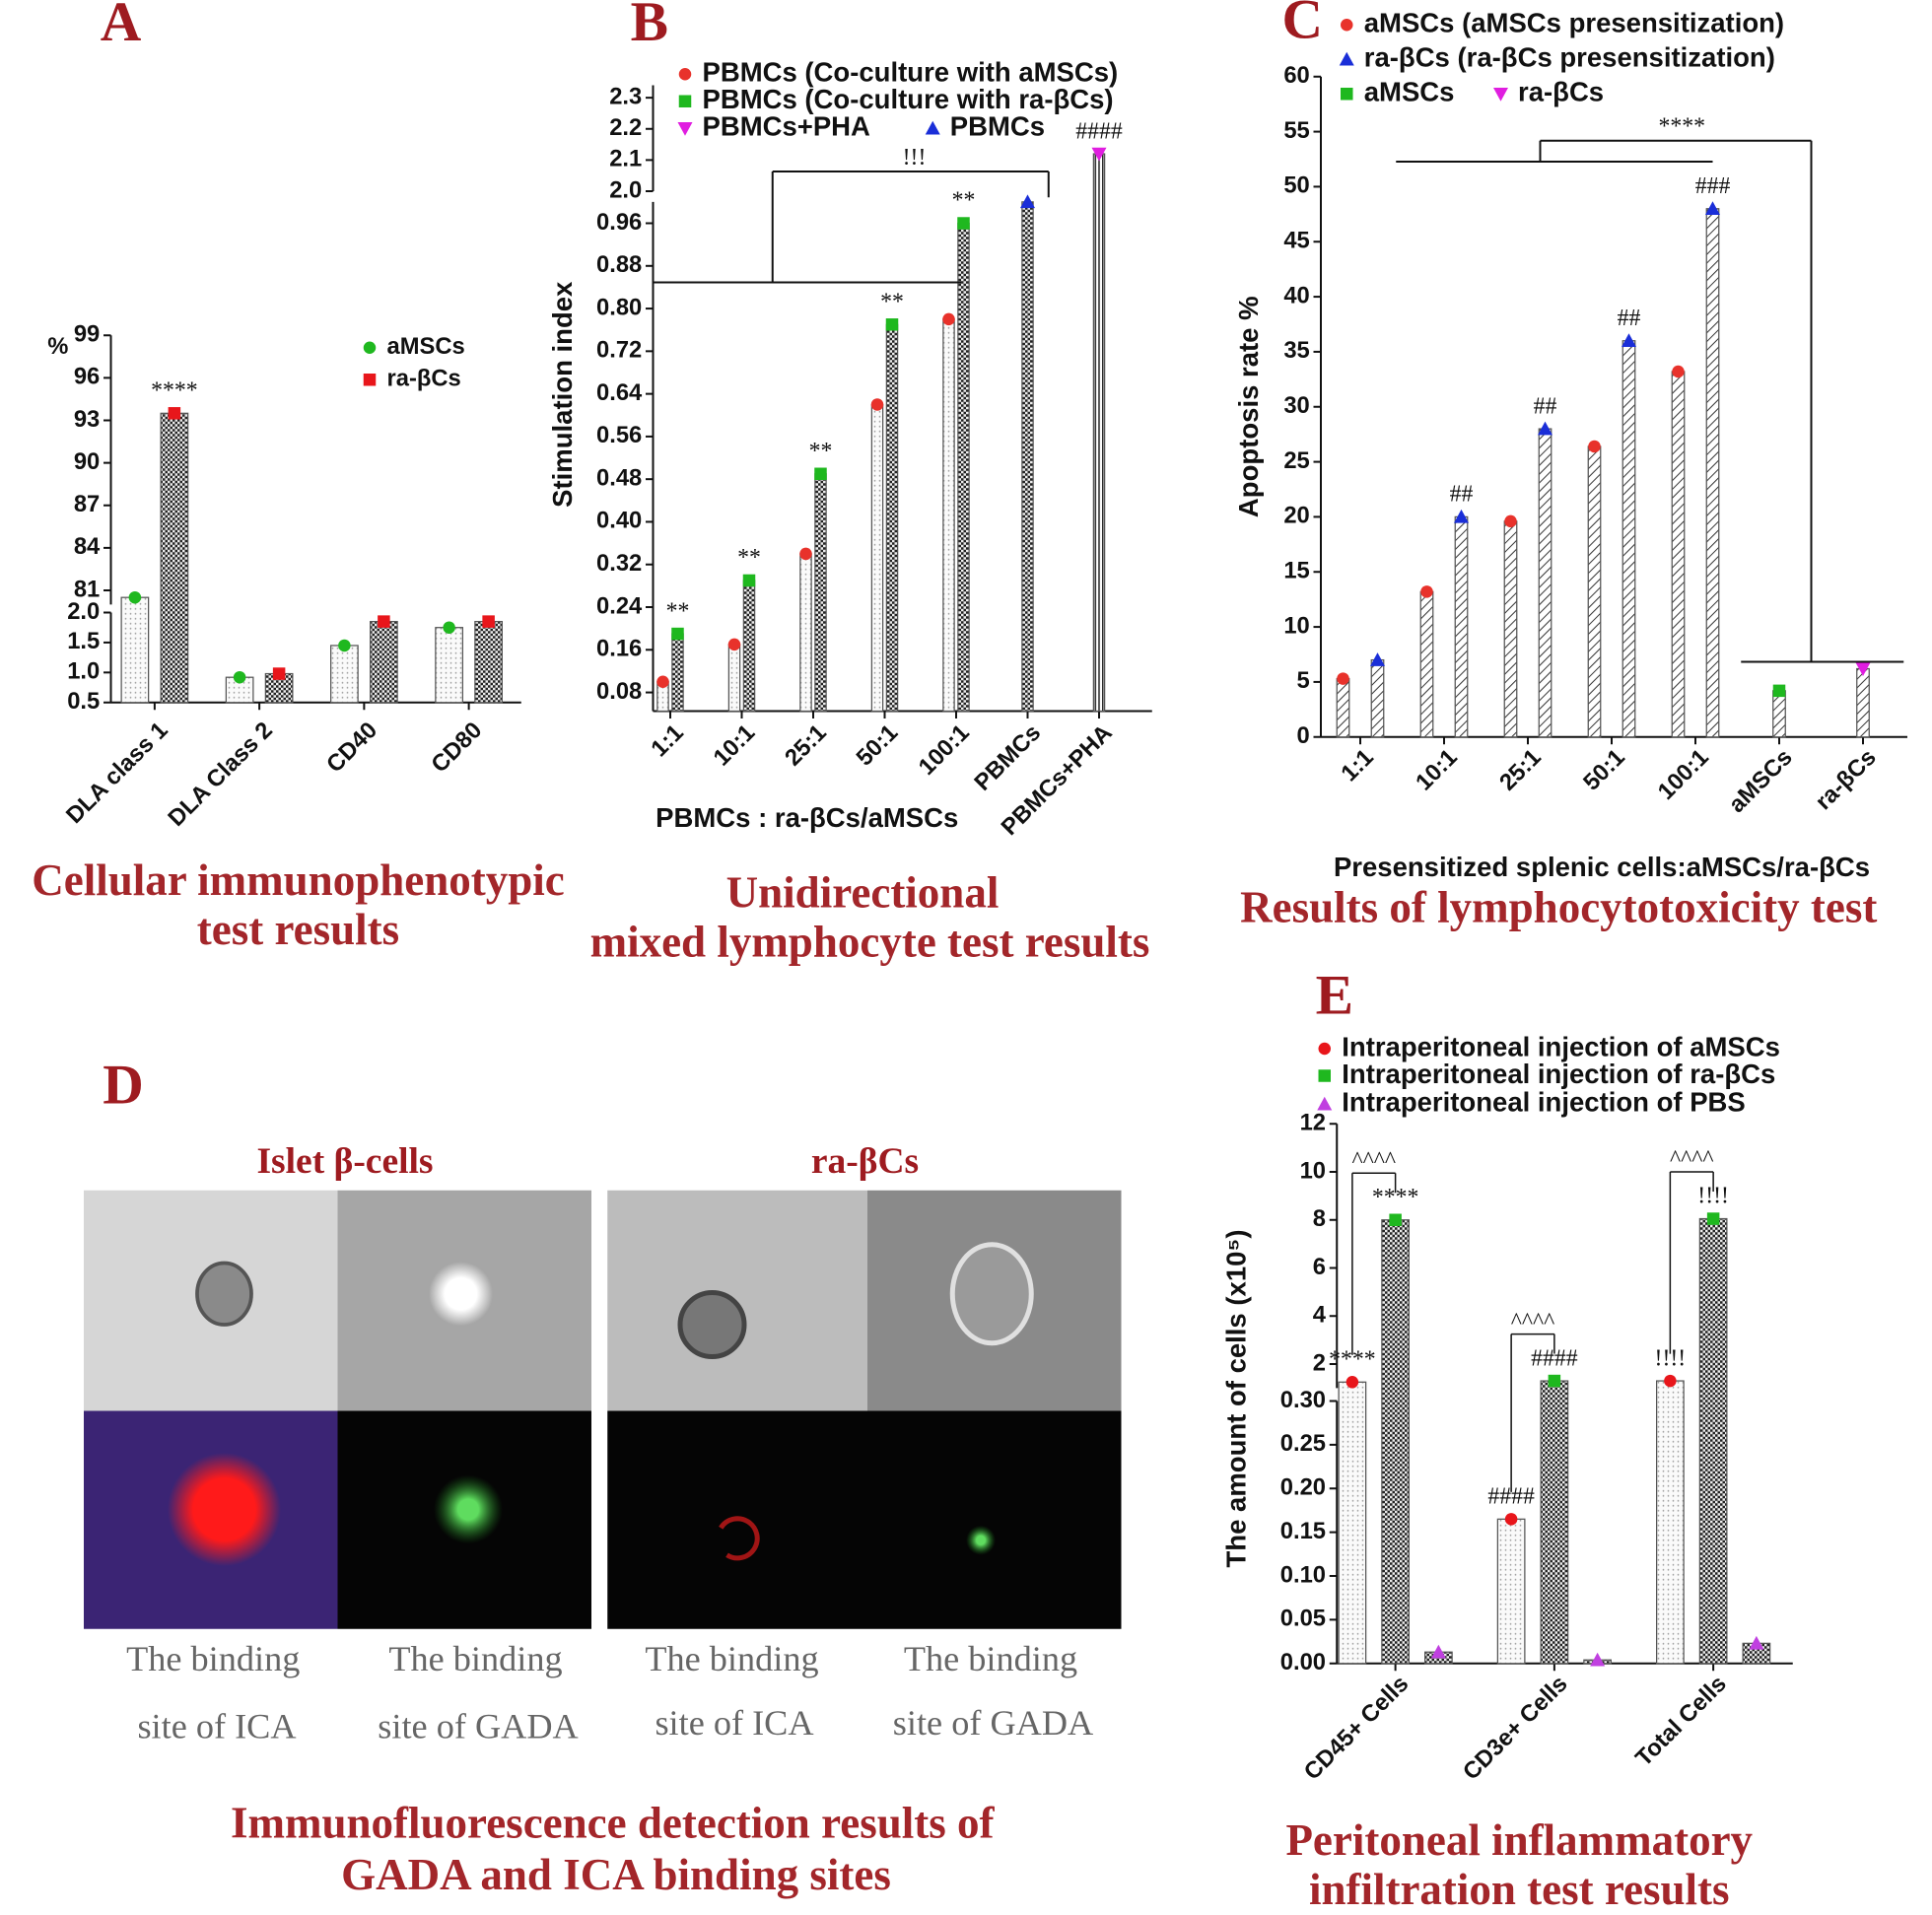  What do you see at coordinates (87, 504) in the screenshot?
I see `y-tick-label: 87` at bounding box center [87, 504].